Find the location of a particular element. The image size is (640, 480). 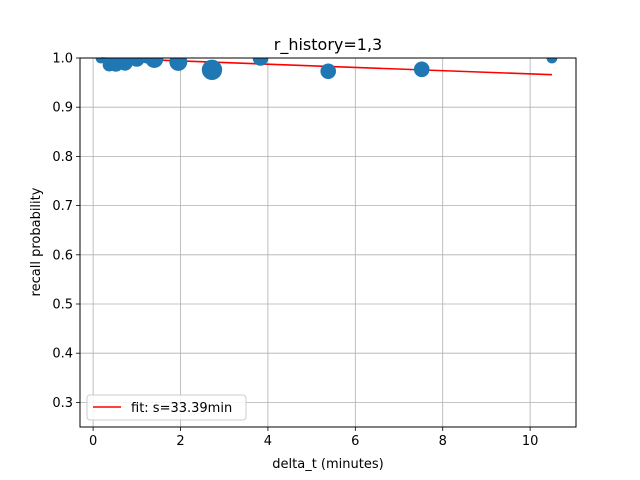

y-tick-label: 0.3 is located at coordinates (62, 403).